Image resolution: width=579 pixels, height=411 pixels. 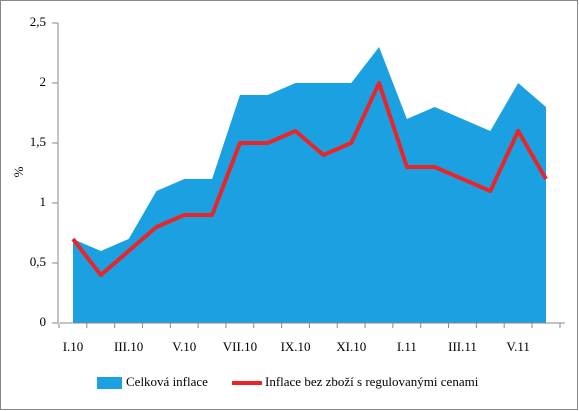 What do you see at coordinates (38, 21) in the screenshot?
I see `y-tick-label: 2,5` at bounding box center [38, 21].